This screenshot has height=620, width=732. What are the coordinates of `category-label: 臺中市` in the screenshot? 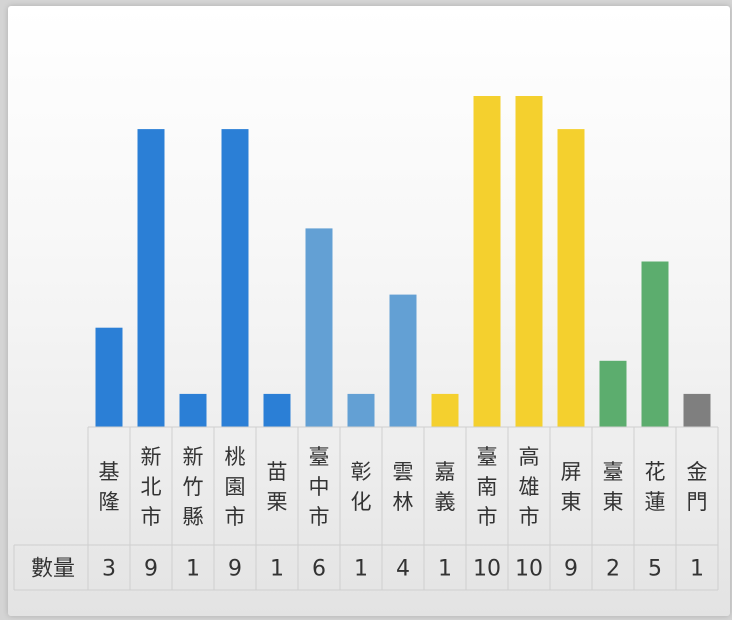 It's located at (319, 487).